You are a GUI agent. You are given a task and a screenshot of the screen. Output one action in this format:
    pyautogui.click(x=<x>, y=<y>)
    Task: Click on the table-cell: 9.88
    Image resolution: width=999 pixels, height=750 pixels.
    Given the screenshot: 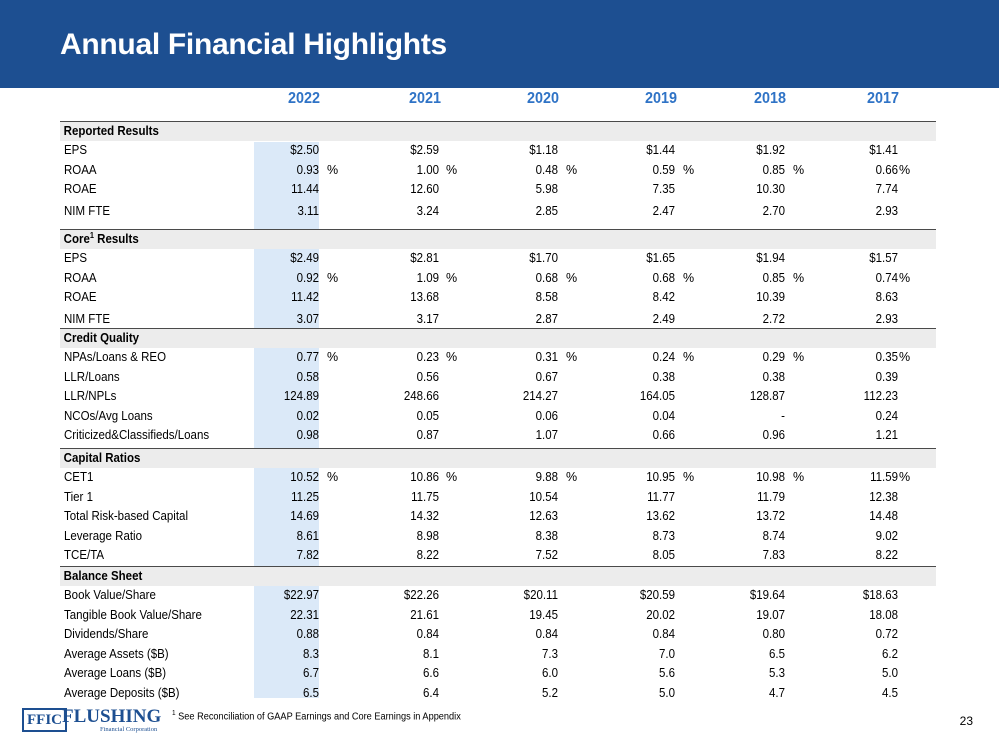 What is the action you would take?
    pyautogui.click(x=546, y=477)
    